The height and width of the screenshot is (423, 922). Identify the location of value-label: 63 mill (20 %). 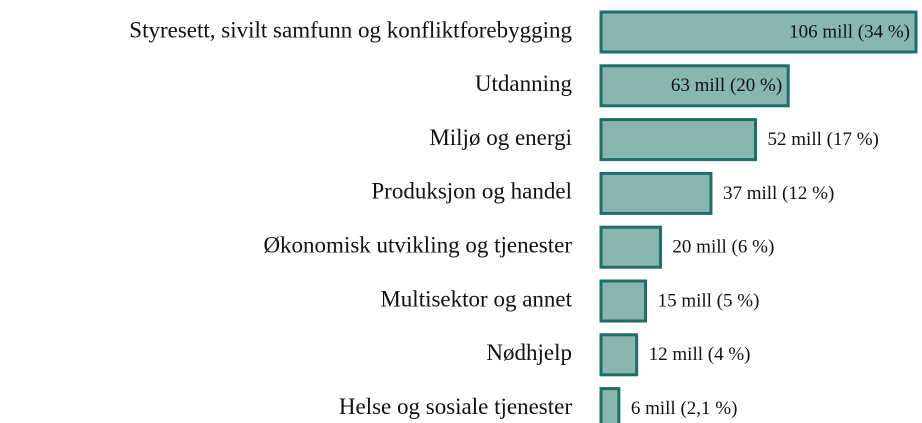
(726, 85).